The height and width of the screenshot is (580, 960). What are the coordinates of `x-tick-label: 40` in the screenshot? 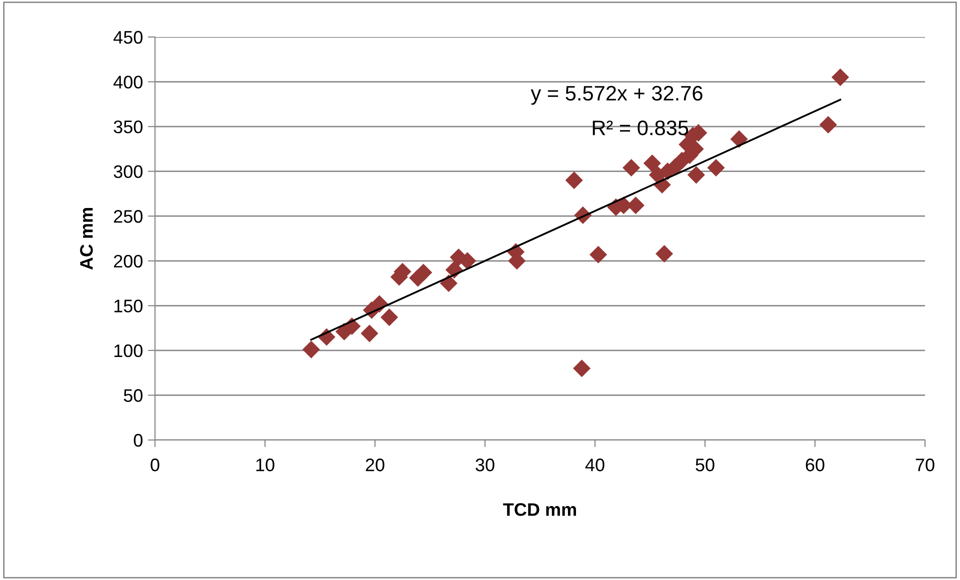 It's located at (594, 465).